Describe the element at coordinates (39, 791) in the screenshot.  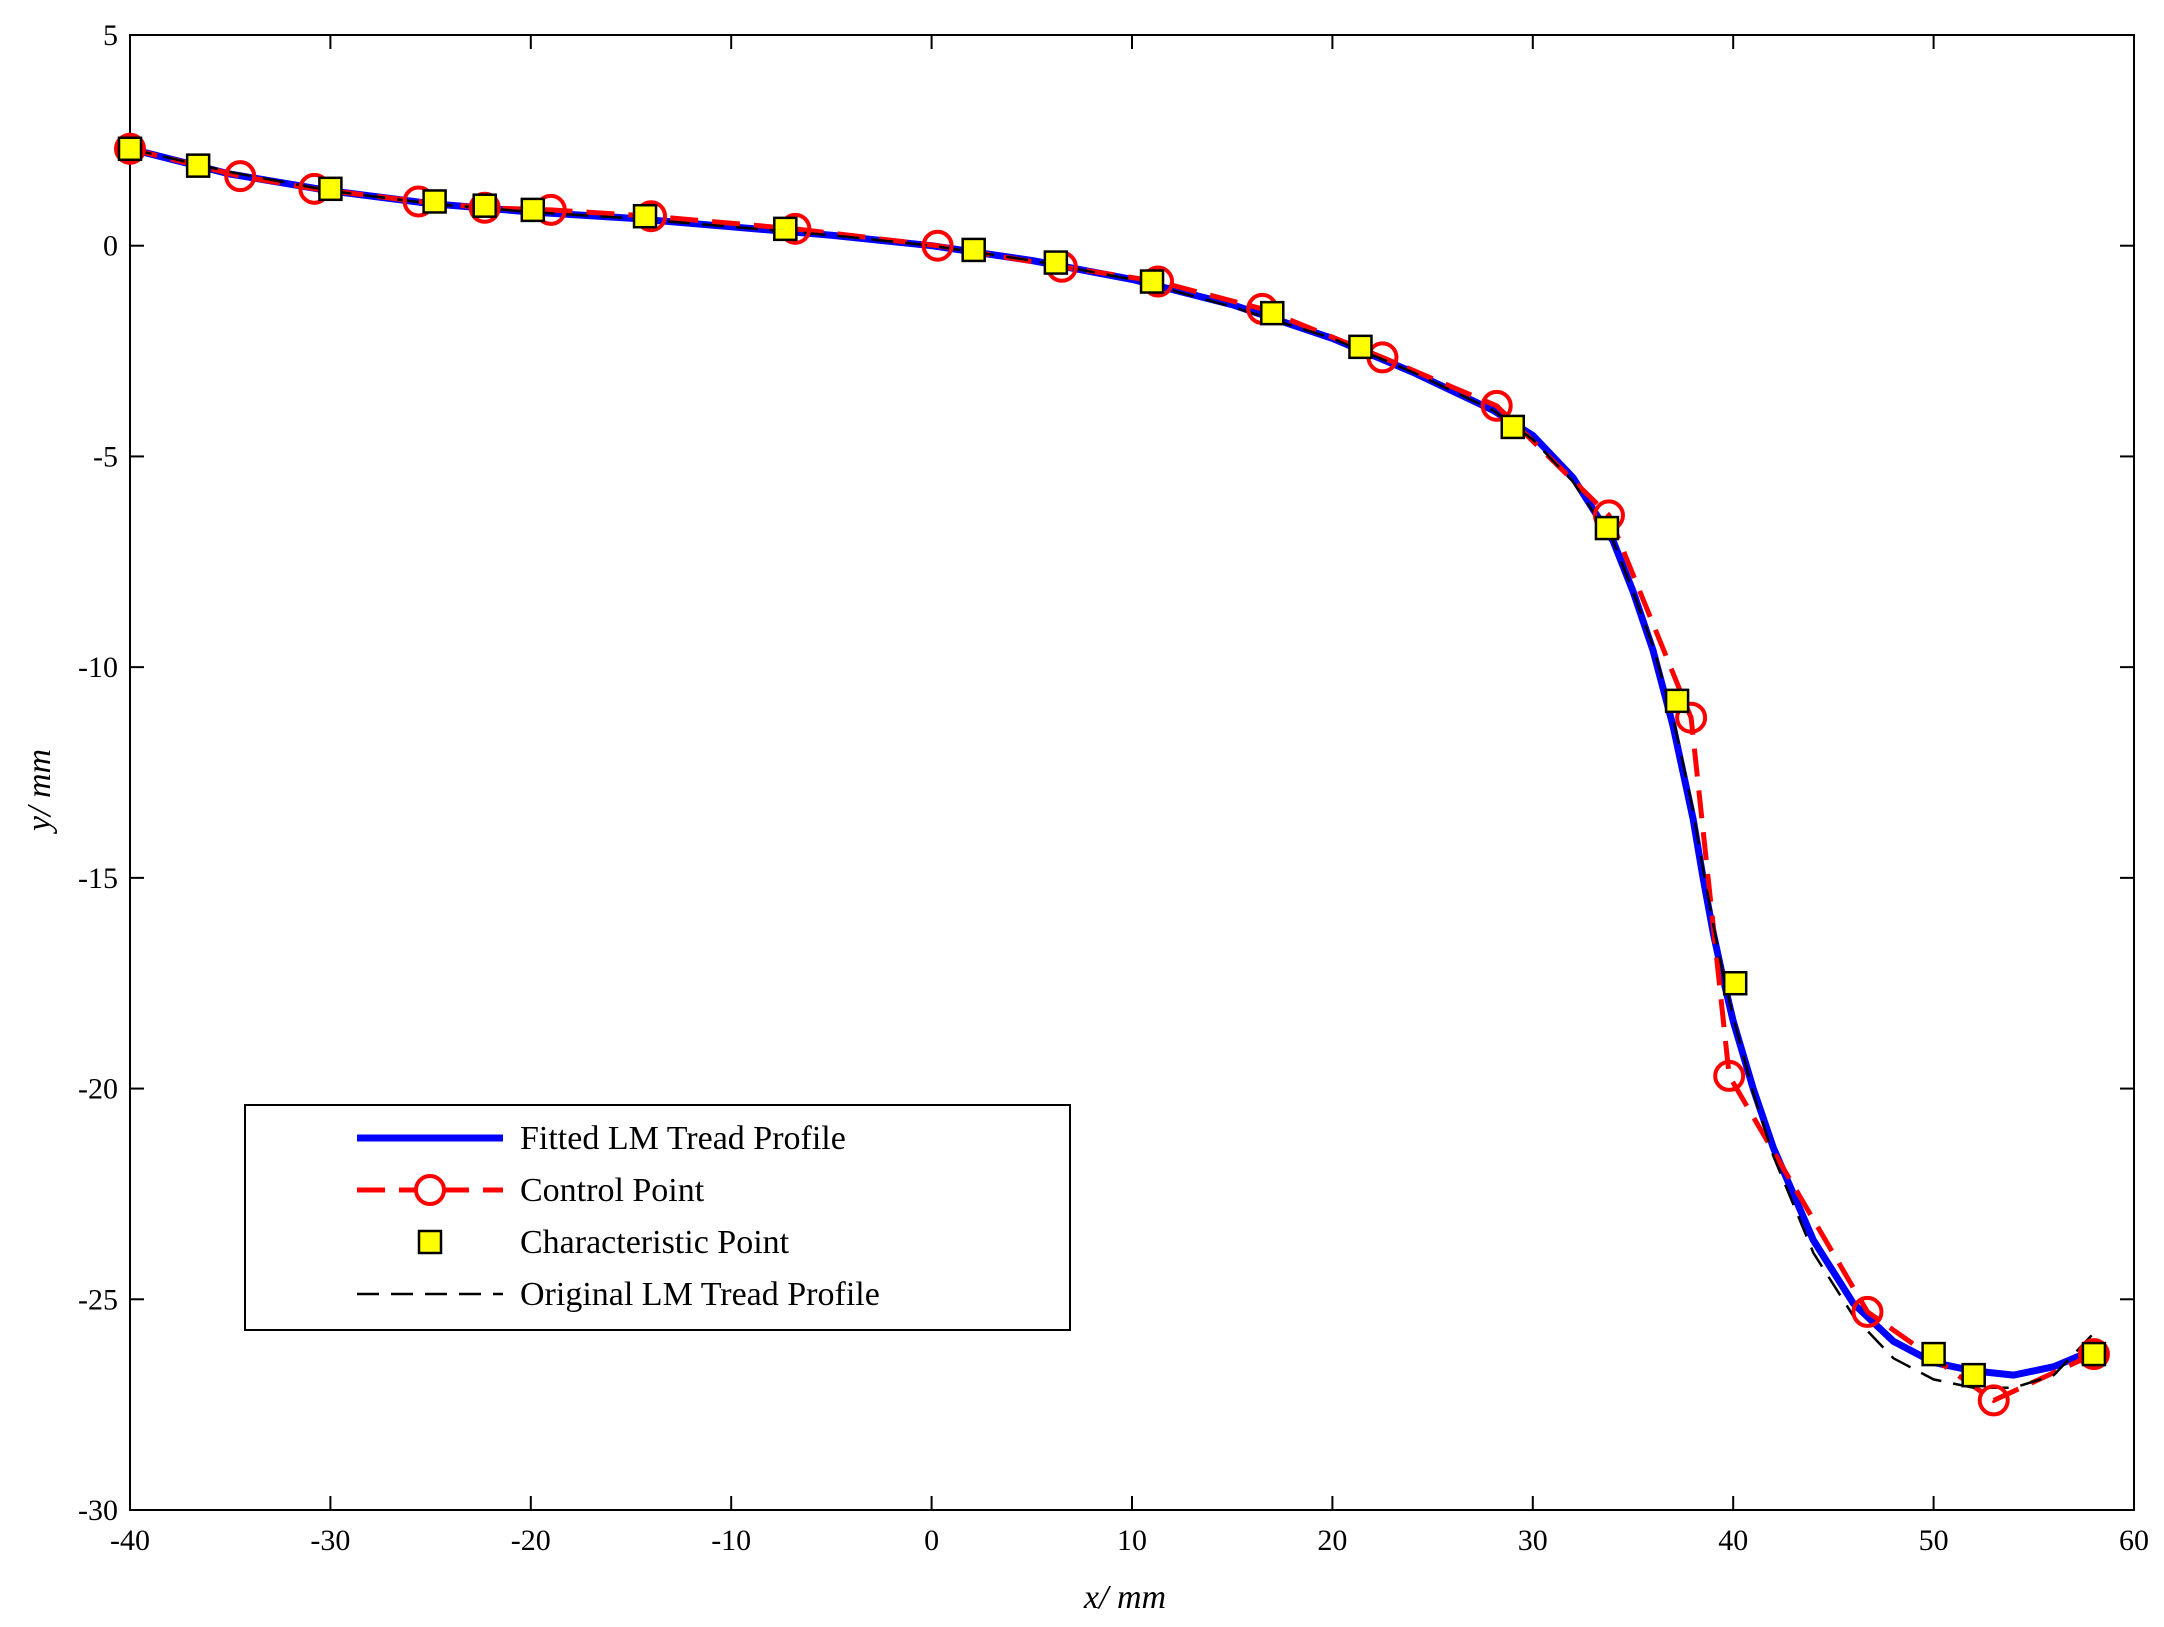
I see `y-axis-label: y/ mm` at that location.